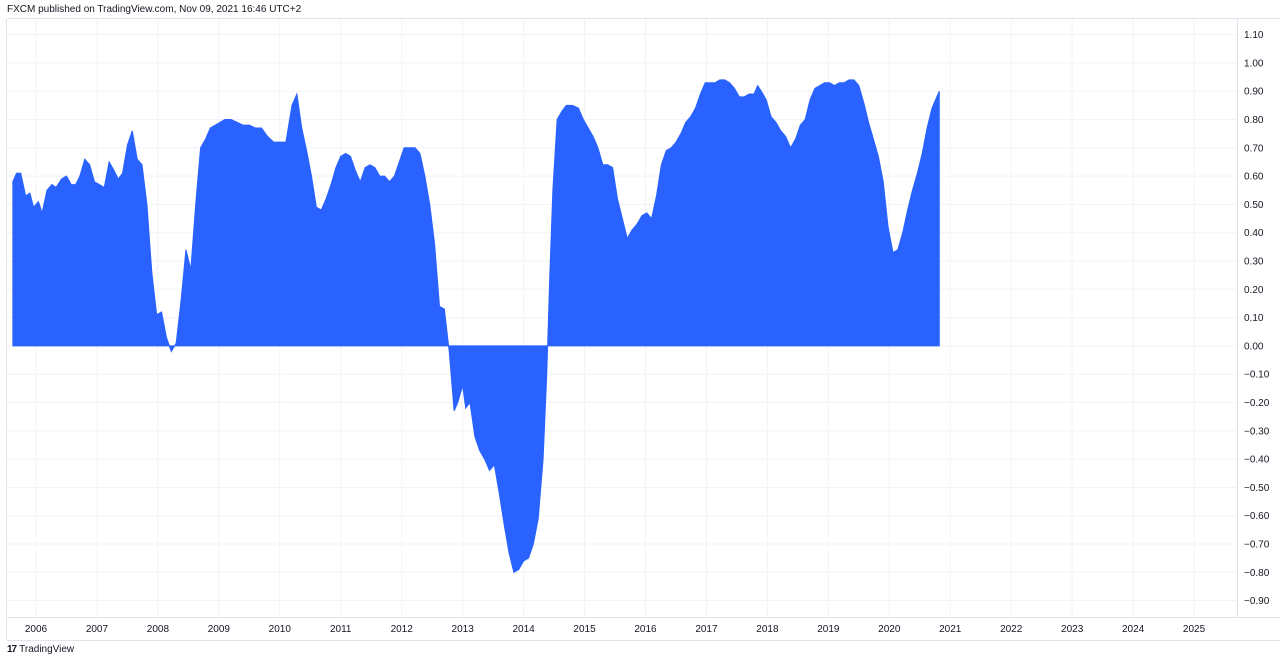 Image resolution: width=1280 pixels, height=663 pixels. Describe the element at coordinates (97, 629) in the screenshot. I see `x-tick-label: 2007` at that location.